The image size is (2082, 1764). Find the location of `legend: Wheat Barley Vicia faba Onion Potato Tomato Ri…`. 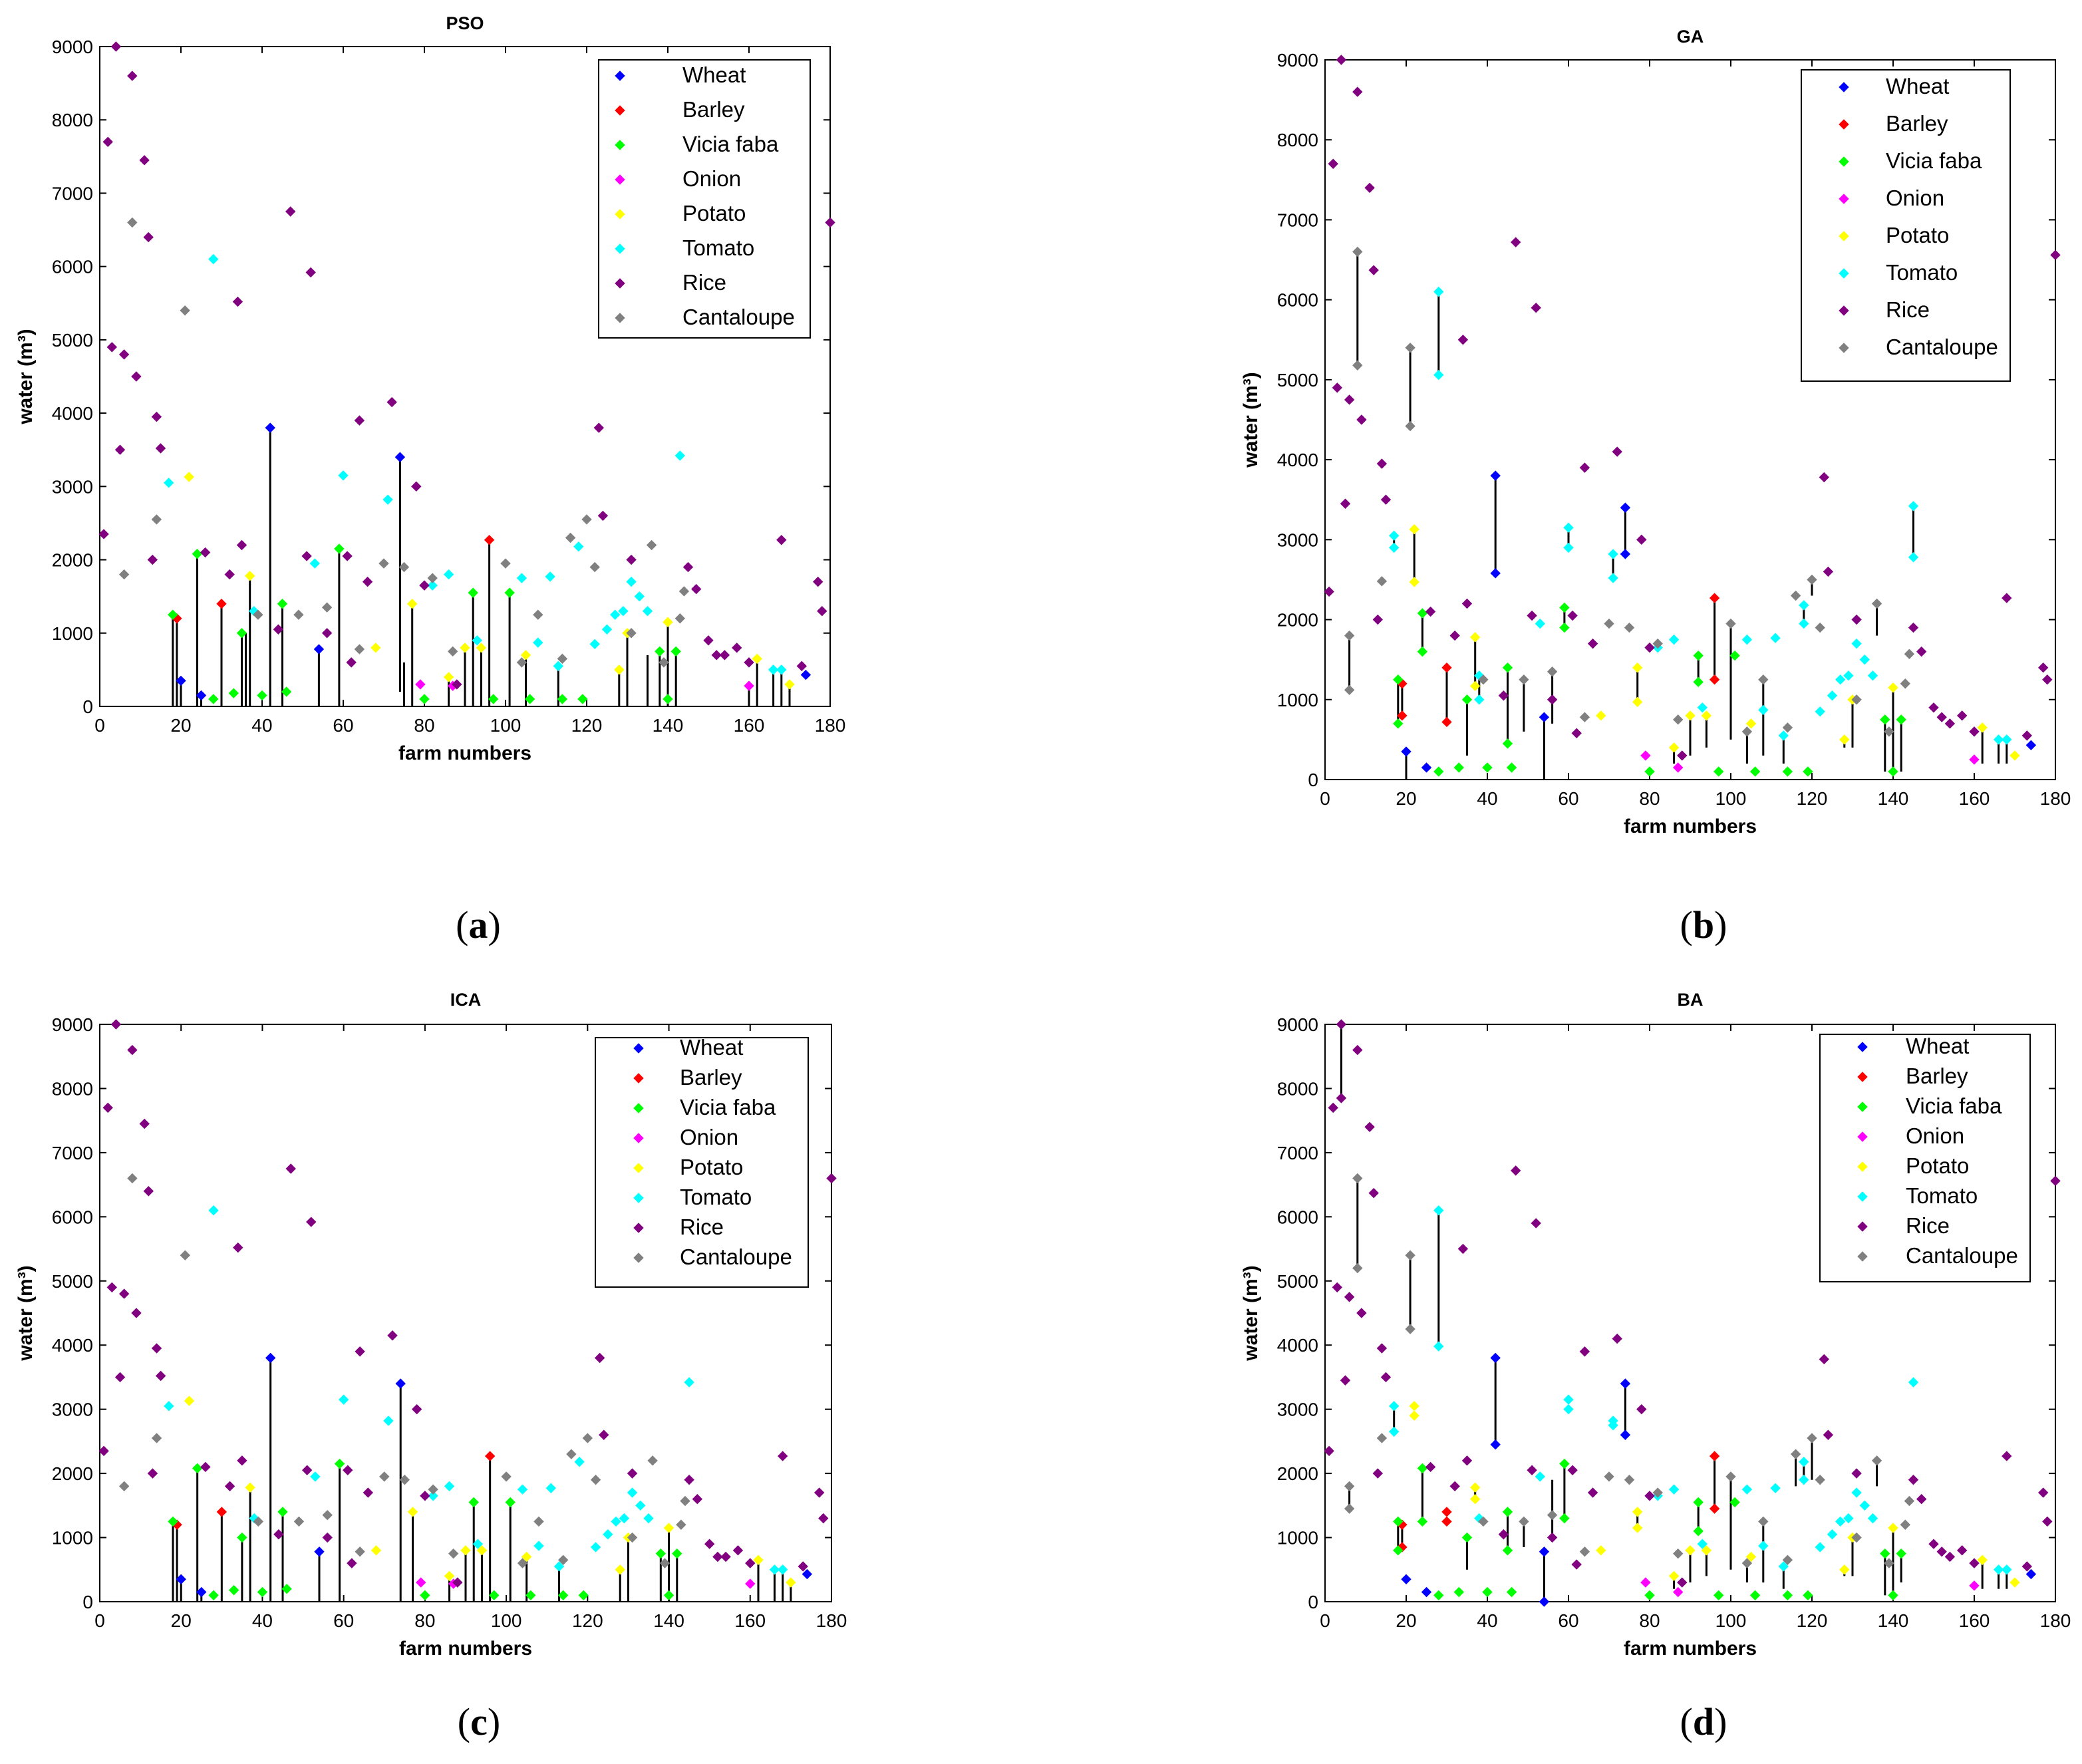

legend: Wheat Barley Vicia faba Onion Potato Tomato Ri… is located at coordinates (1906, 225).